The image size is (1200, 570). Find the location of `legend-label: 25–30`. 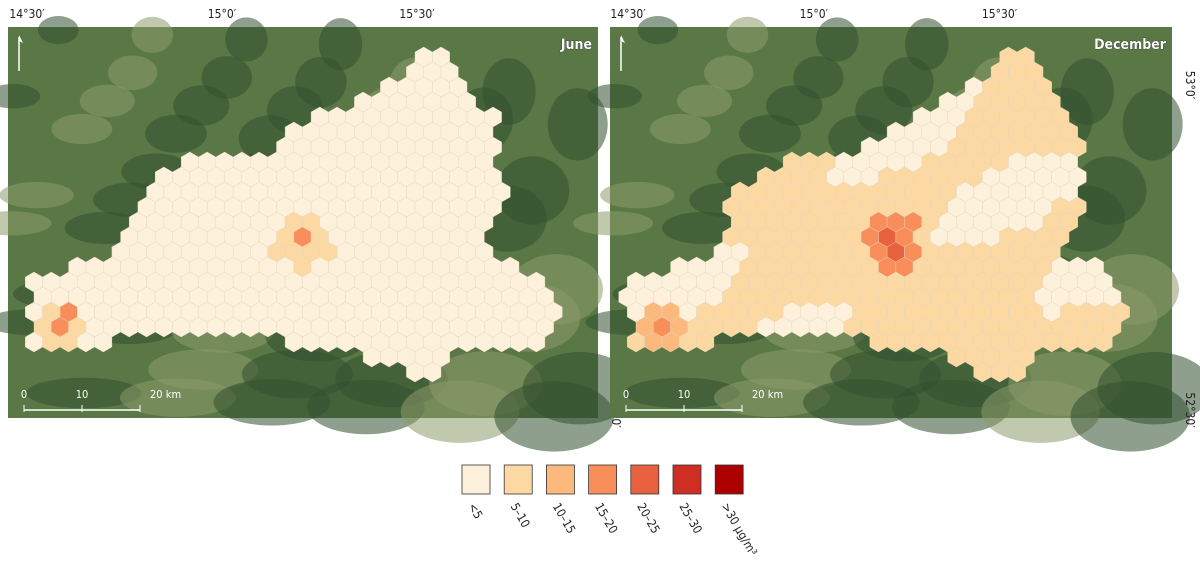

legend-label: 25–30 is located at coordinates (690, 519).